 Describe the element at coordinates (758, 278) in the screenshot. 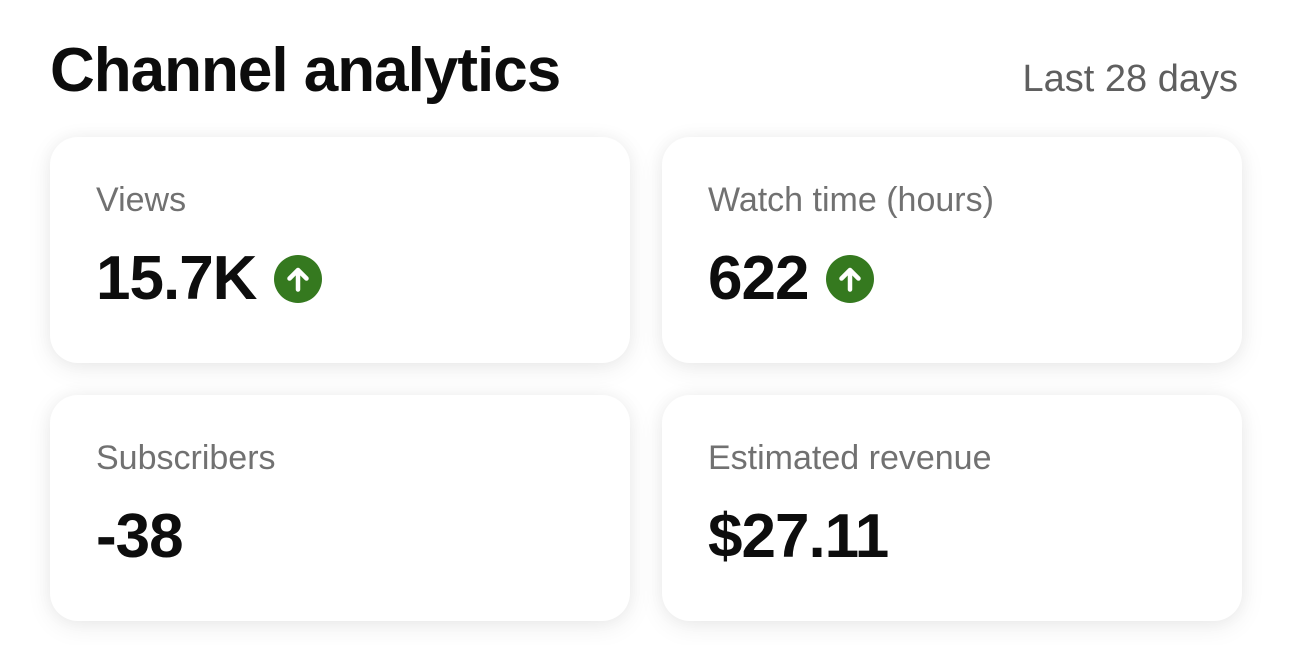

I see `metric-value: 622` at that location.